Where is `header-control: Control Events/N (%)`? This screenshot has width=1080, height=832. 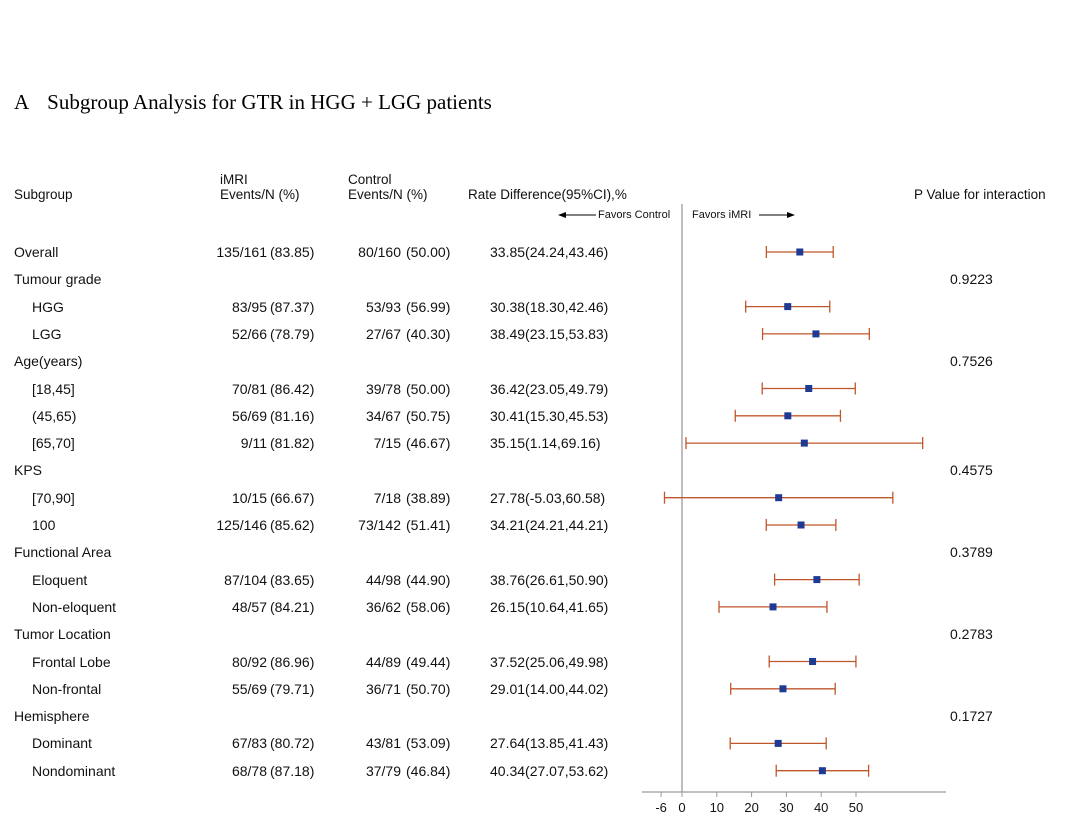 header-control: Control Events/N (%) is located at coordinates (388, 187).